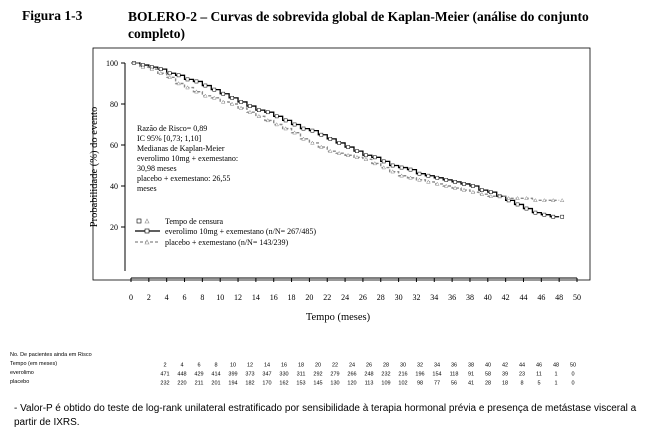  What do you see at coordinates (488, 375) in the screenshot?
I see `risk-value-cell: 58` at bounding box center [488, 375].